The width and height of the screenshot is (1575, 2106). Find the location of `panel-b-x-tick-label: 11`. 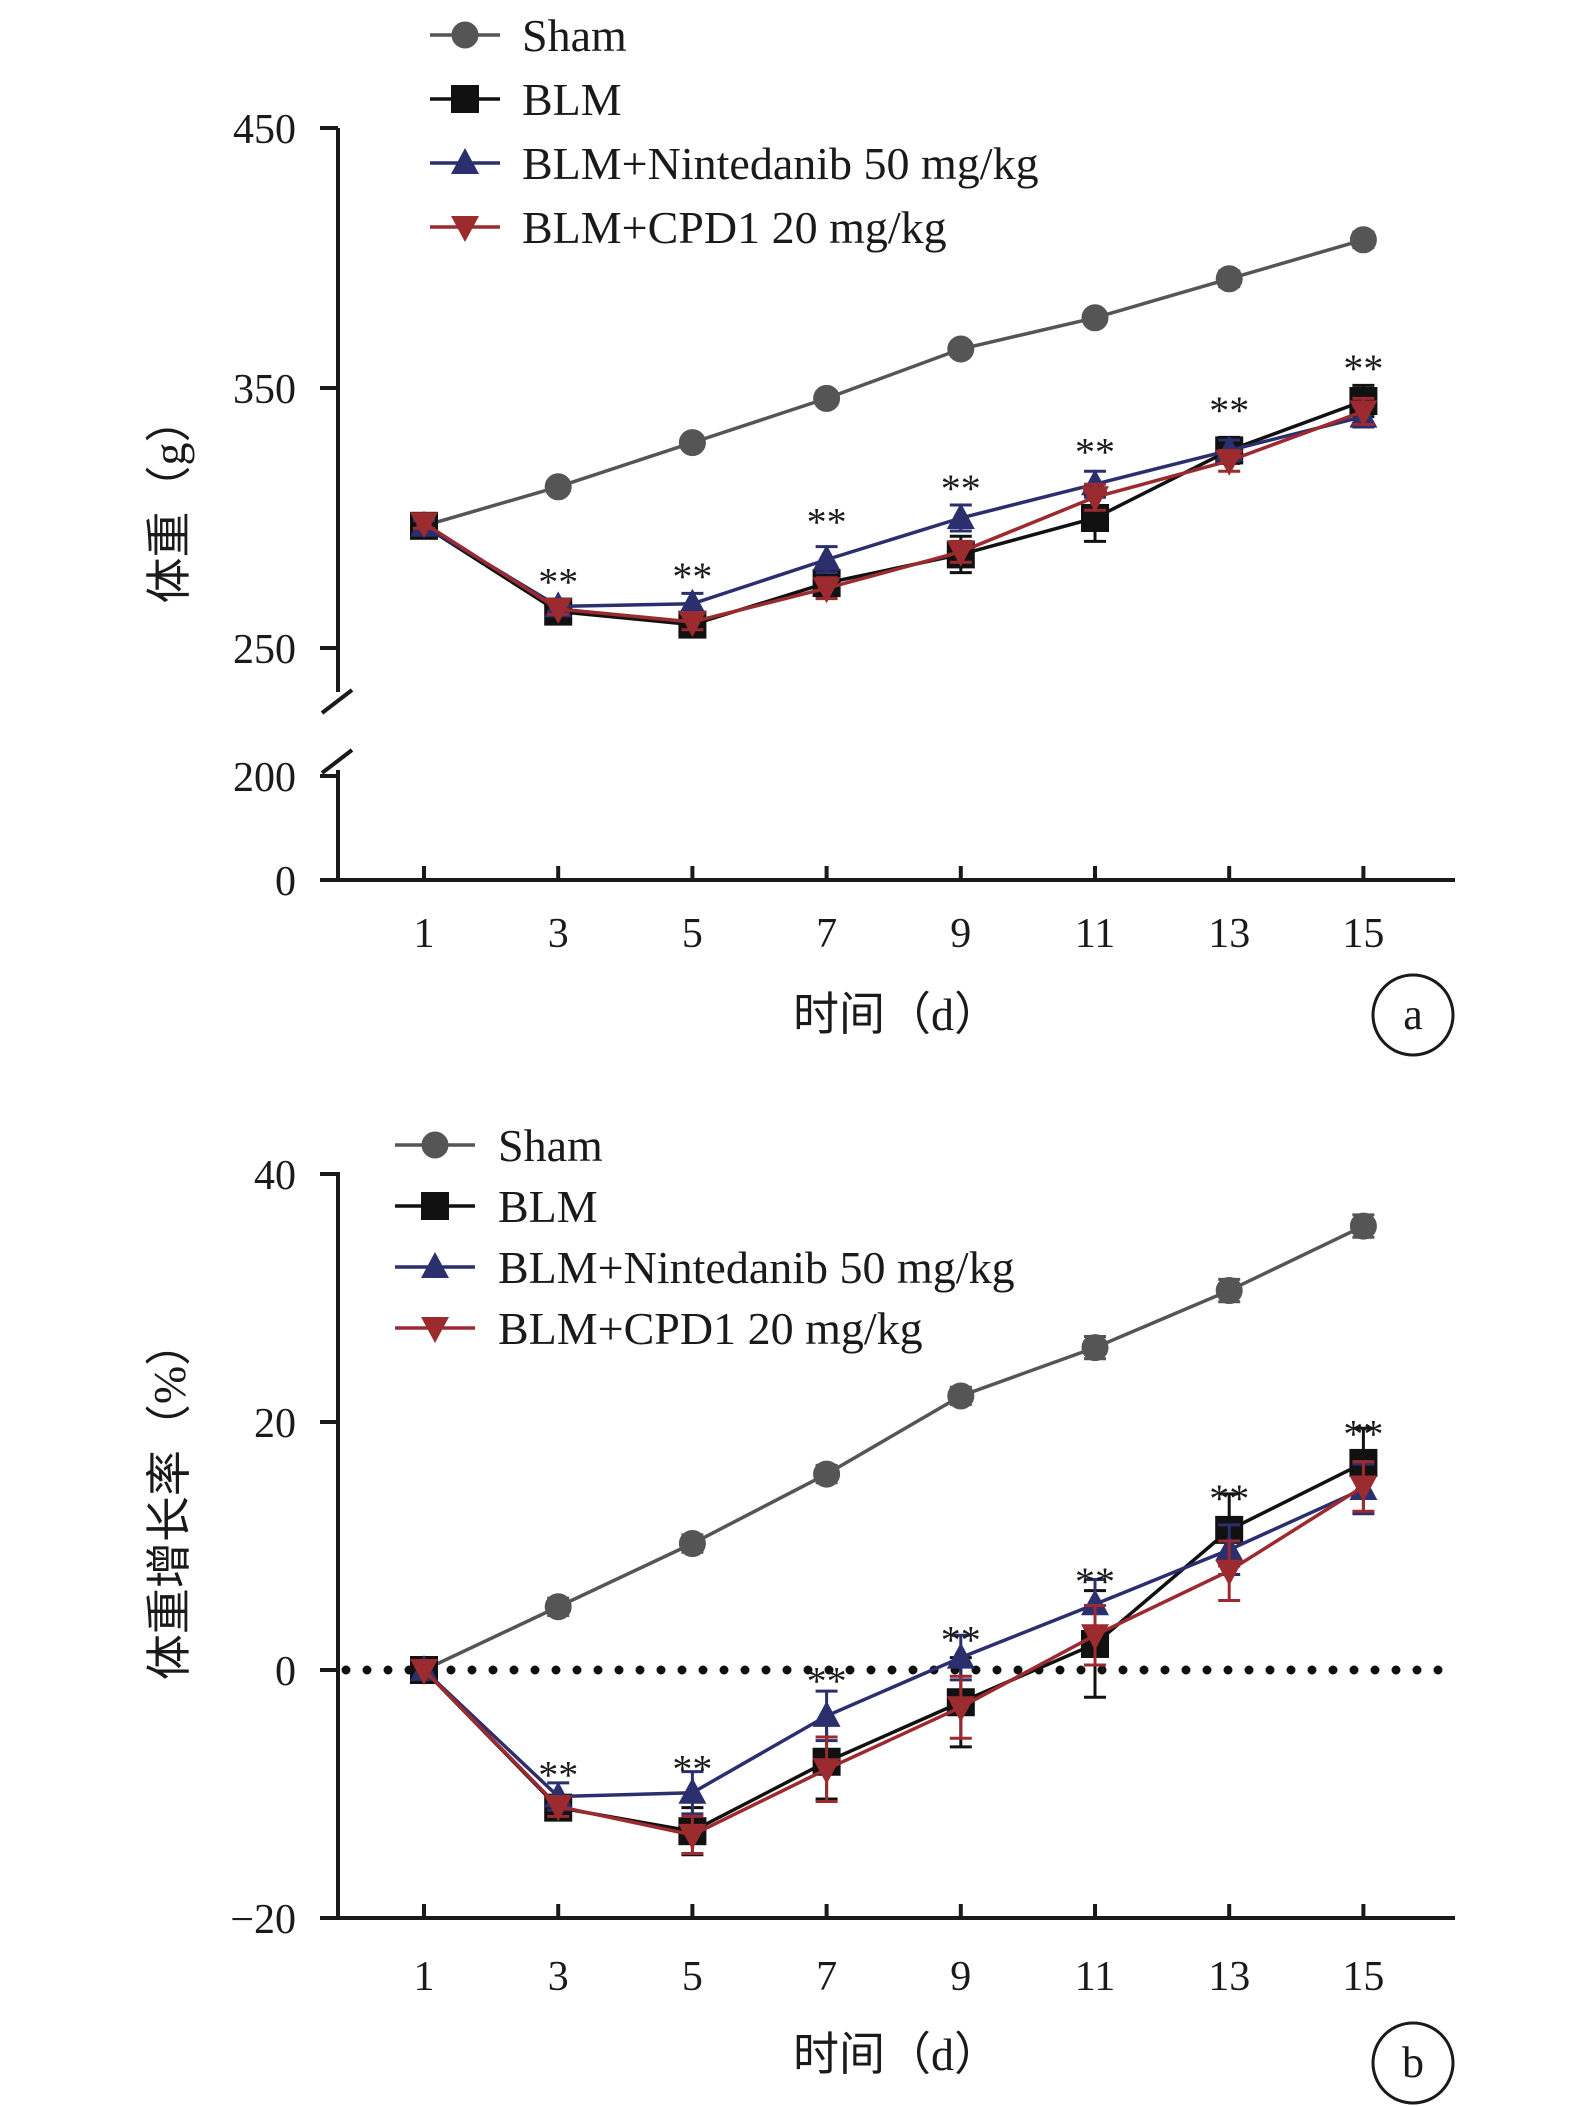

panel-b-x-tick-label: 11 is located at coordinates (1095, 1977).